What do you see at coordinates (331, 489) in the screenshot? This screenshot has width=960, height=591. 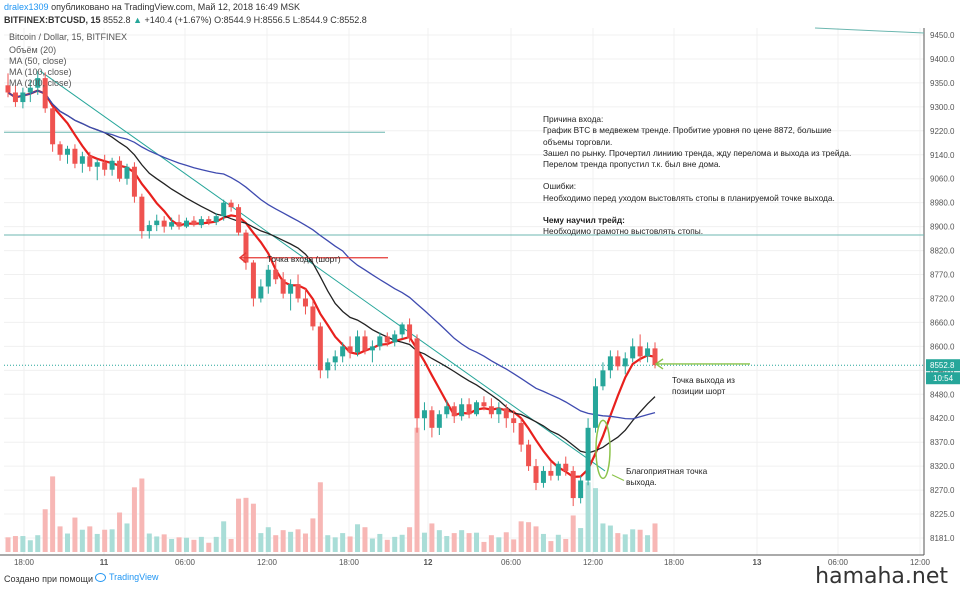 I see `volume-bars` at bounding box center [331, 489].